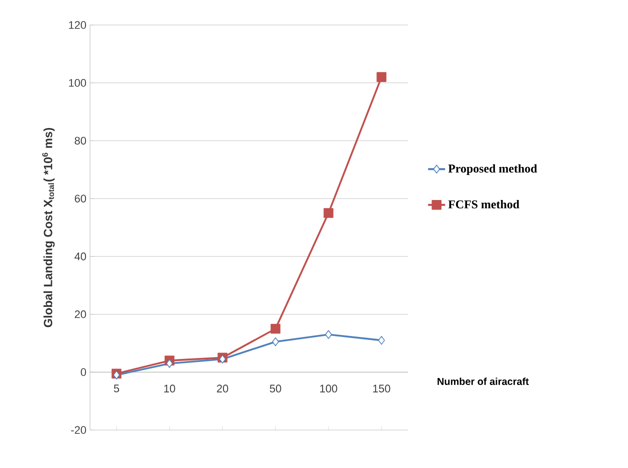 This screenshot has width=628, height=468. I want to click on y-tick-label: 0, so click(83, 372).